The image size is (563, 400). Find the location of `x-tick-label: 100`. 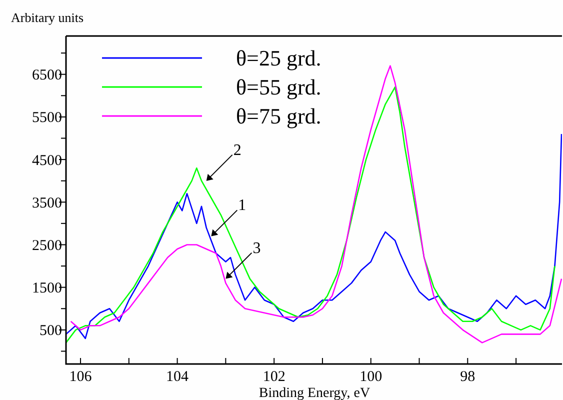

x-tick-label: 100 is located at coordinates (371, 377).